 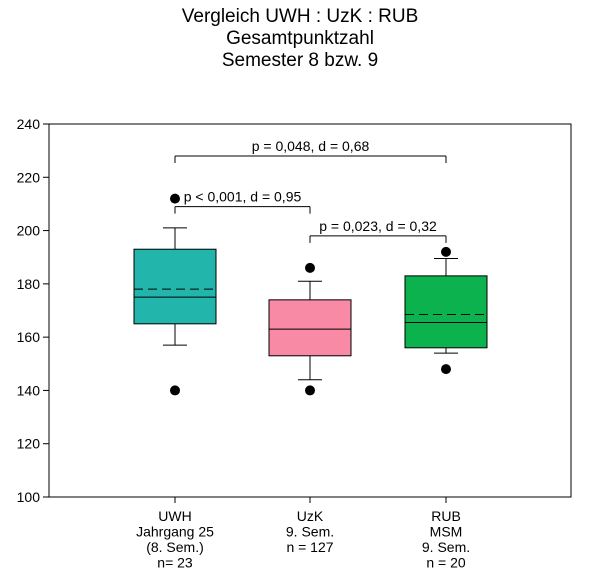 I want to click on chart-title-line-2: Gesamtpunktzahl, so click(x=300, y=38).